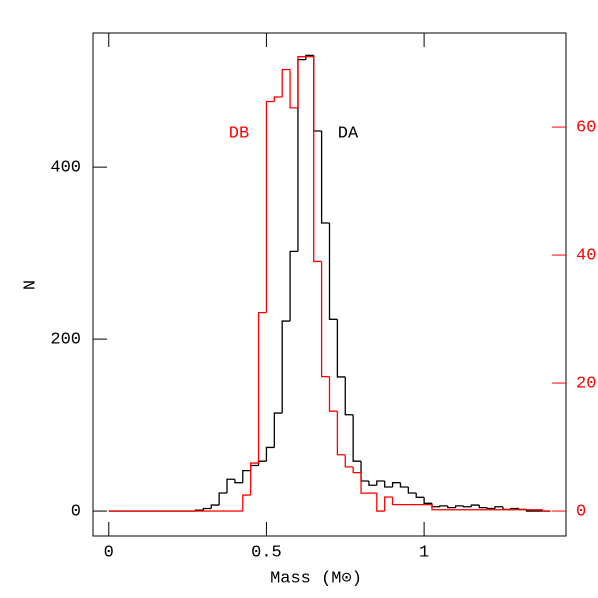 The width and height of the screenshot is (598, 598). Describe the element at coordinates (65, 340) in the screenshot. I see `y-tick-label: 200` at that location.